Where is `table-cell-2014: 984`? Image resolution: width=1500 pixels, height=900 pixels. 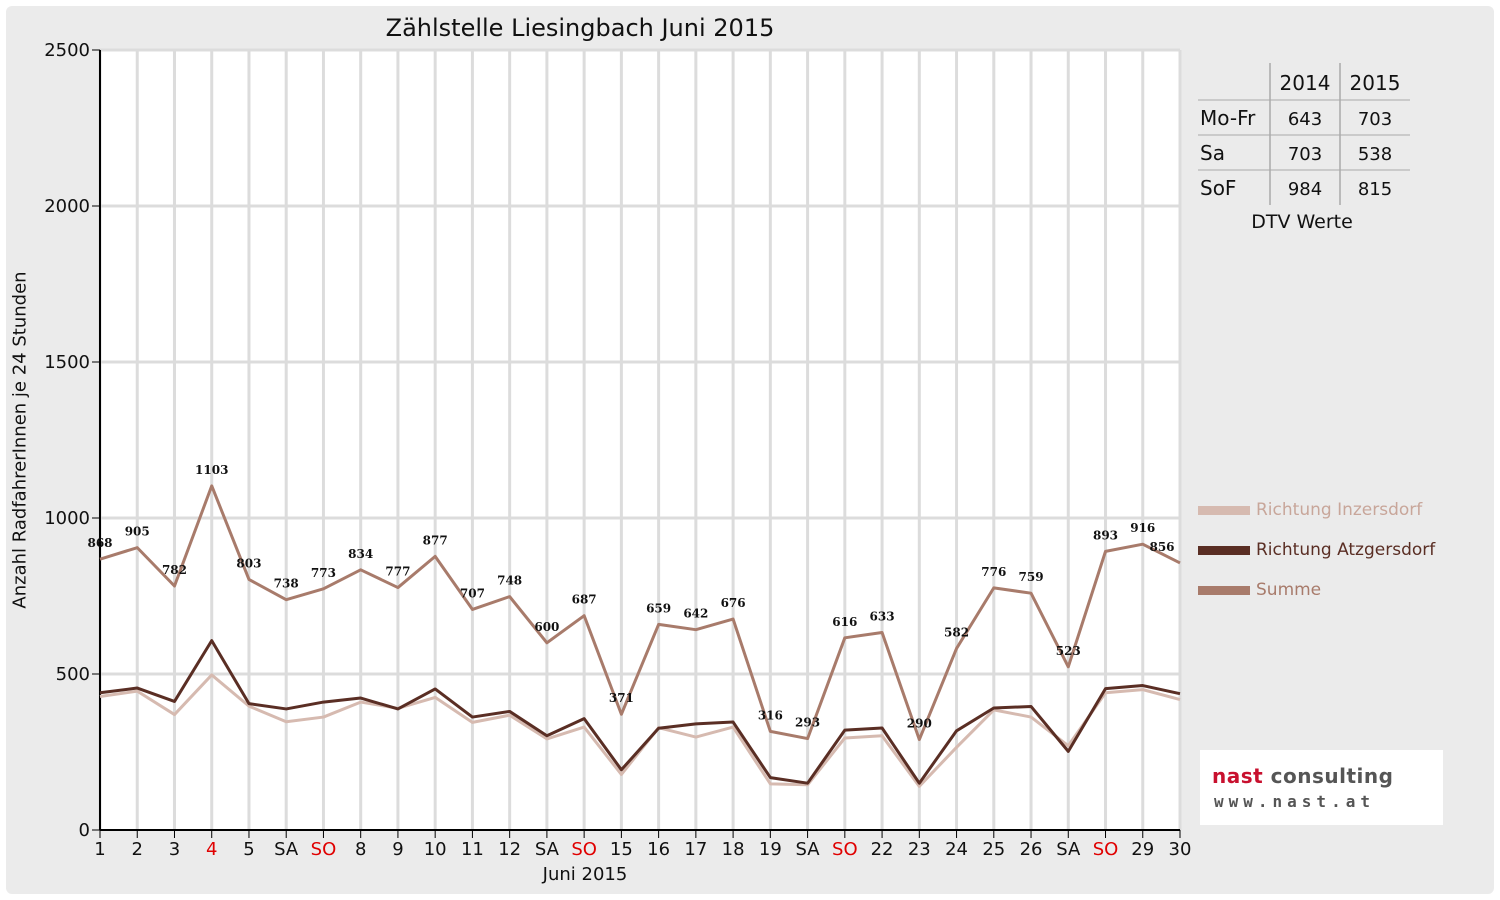 table-cell-2014: 984 is located at coordinates (1305, 189).